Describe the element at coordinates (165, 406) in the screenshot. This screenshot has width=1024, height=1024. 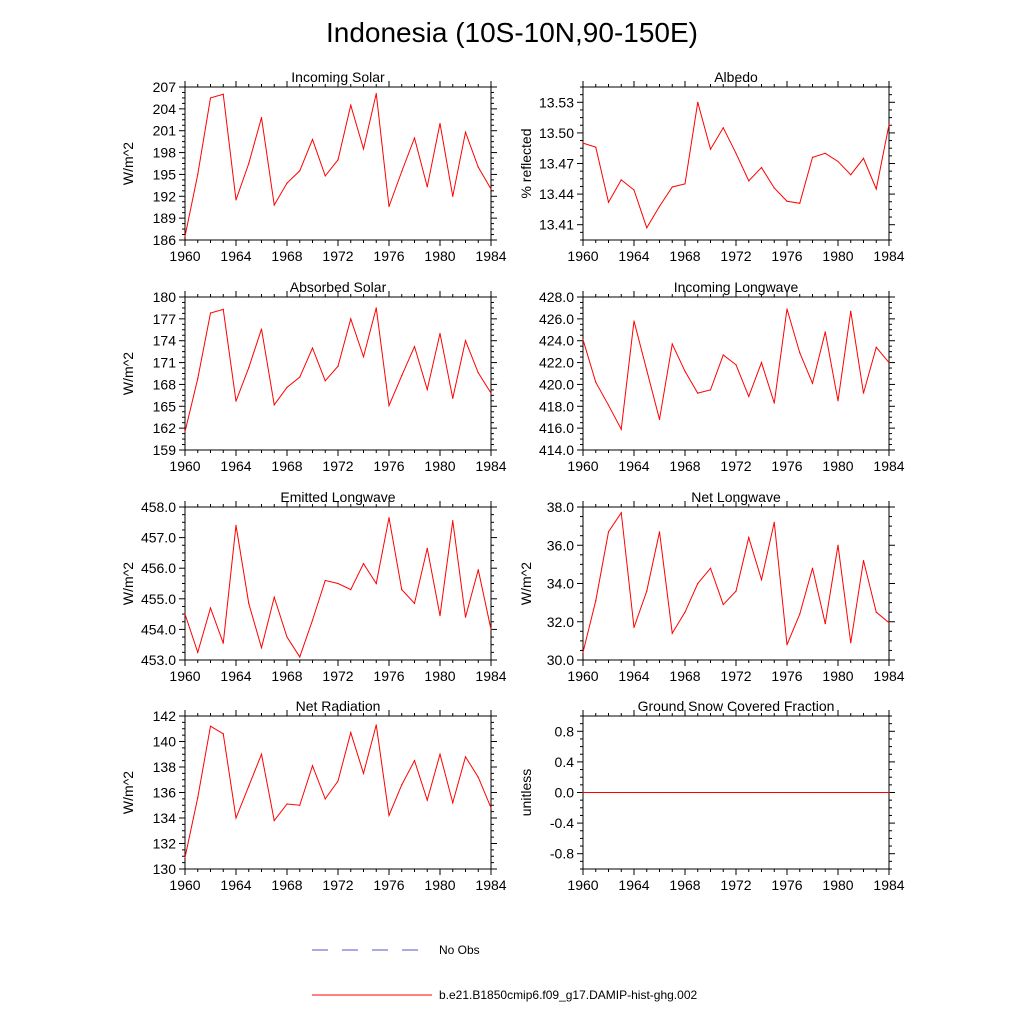
I see `y-tick-label: 165` at that location.